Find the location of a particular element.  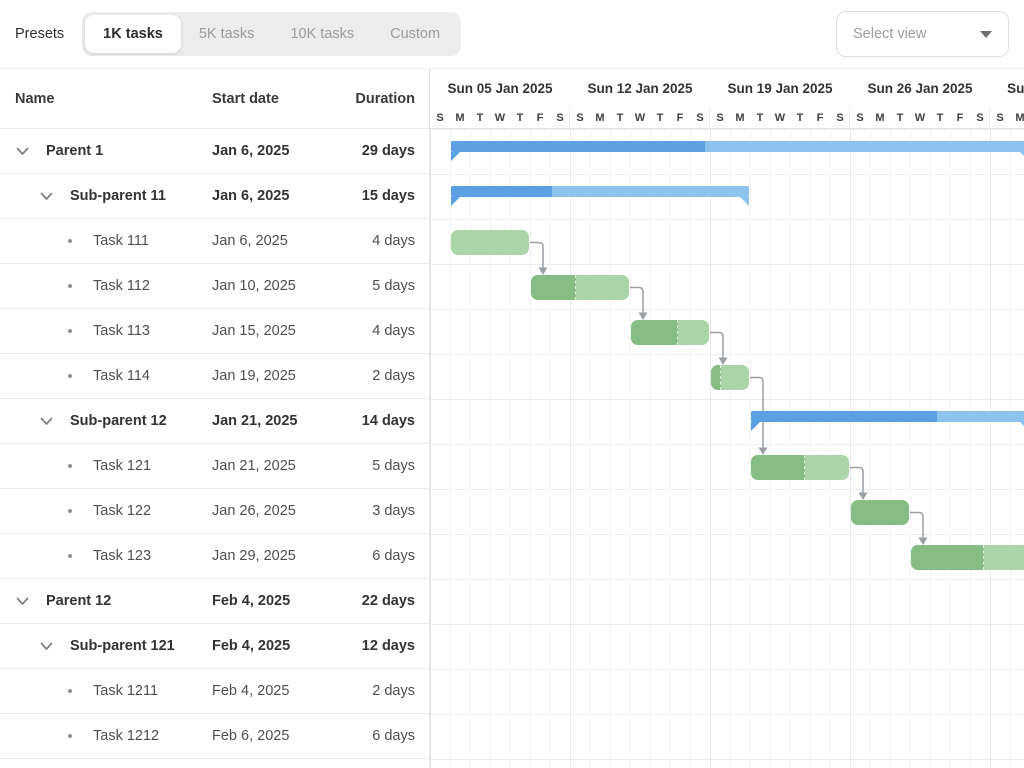

table-row: Task 112 Jan 10, 2025 5 days is located at coordinates (214, 286).